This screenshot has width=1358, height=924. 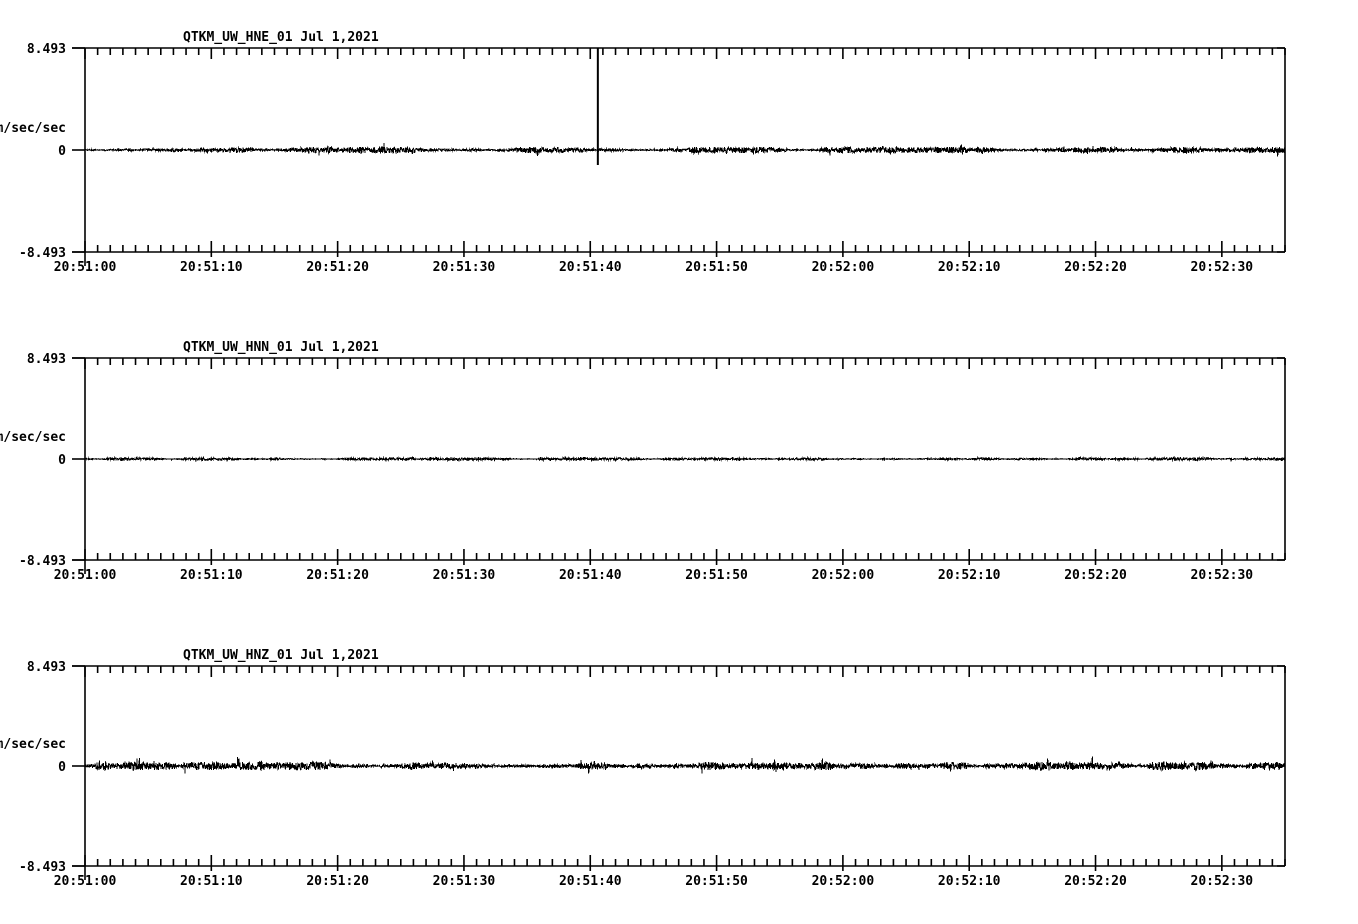 What do you see at coordinates (281, 347) in the screenshot?
I see `panel-title: QTKM_UW_HNN_01 Jul 1,2021` at bounding box center [281, 347].